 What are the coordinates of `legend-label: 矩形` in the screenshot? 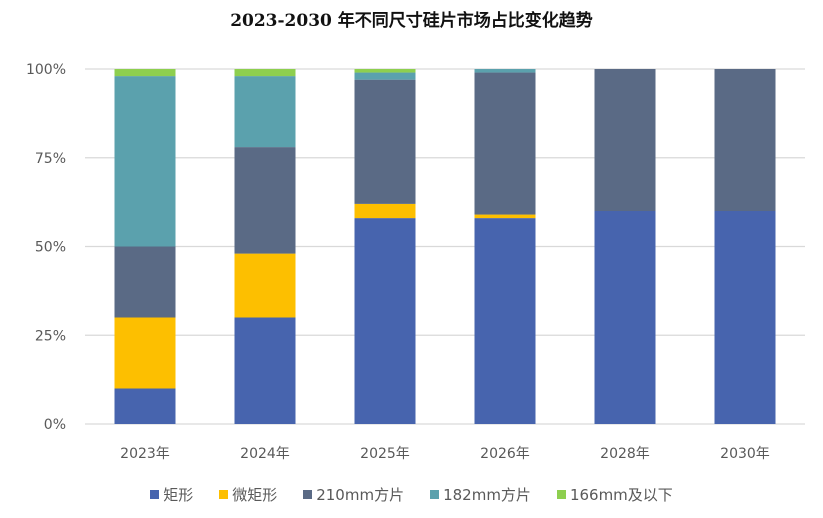 It's located at (178, 495).